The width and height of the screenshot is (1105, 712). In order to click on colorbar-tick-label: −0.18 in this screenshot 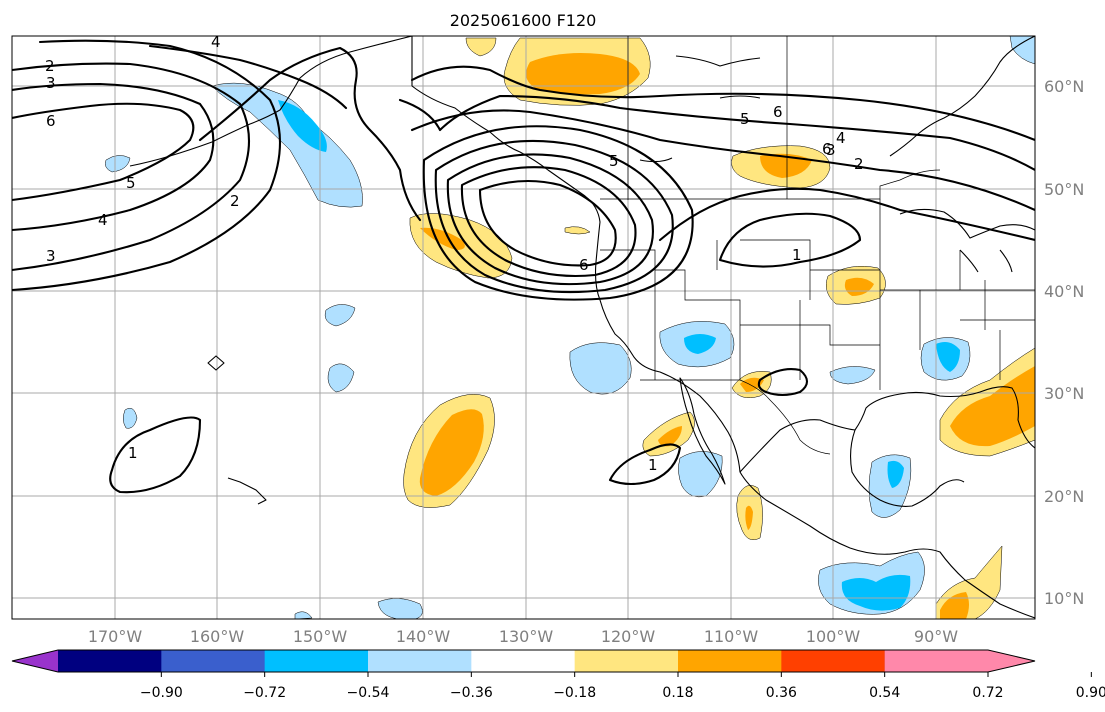, I will do `click(574, 693)`.